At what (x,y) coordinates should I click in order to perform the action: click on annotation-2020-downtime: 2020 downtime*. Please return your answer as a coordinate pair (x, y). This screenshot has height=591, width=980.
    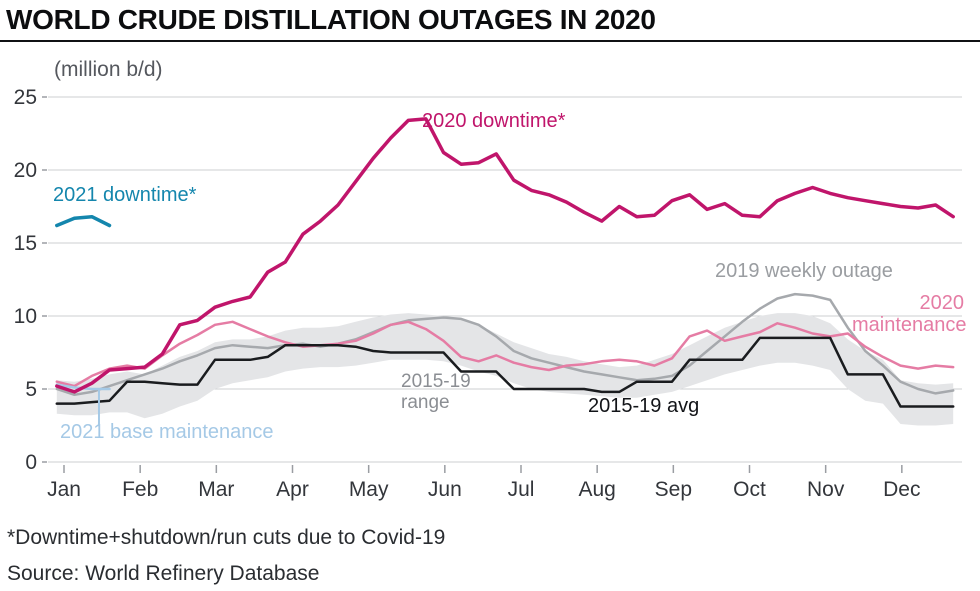
    Looking at the image, I should click on (494, 121).